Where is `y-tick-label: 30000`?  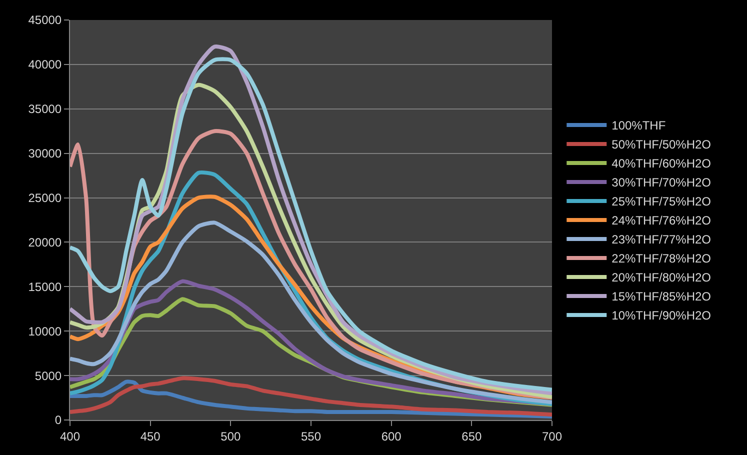
y-tick-label: 30000 is located at coordinates (45, 153).